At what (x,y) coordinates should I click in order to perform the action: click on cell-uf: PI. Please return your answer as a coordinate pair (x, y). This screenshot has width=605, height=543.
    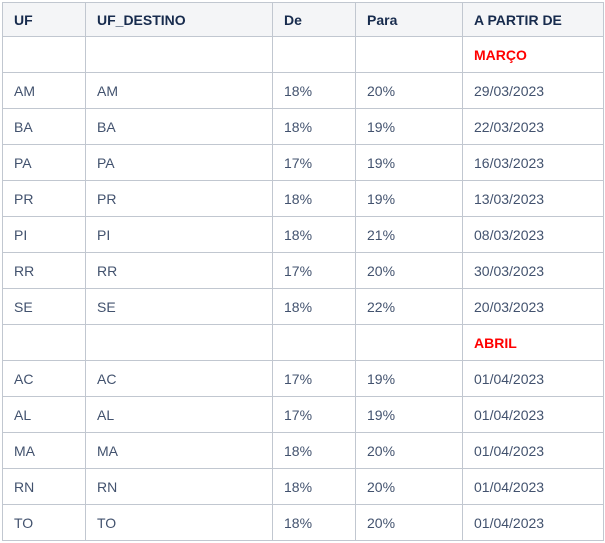
    Looking at the image, I should click on (44, 234).